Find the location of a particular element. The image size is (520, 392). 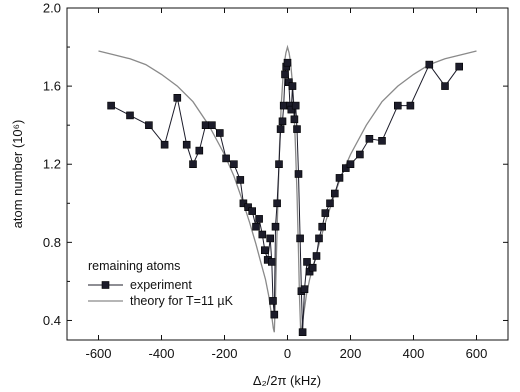

legend-experiment-label: experiment is located at coordinates (161, 285).